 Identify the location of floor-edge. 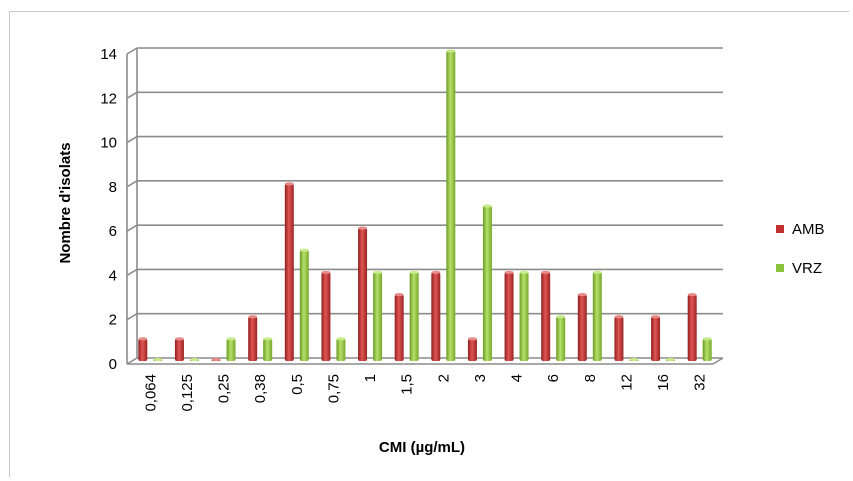
(718, 361).